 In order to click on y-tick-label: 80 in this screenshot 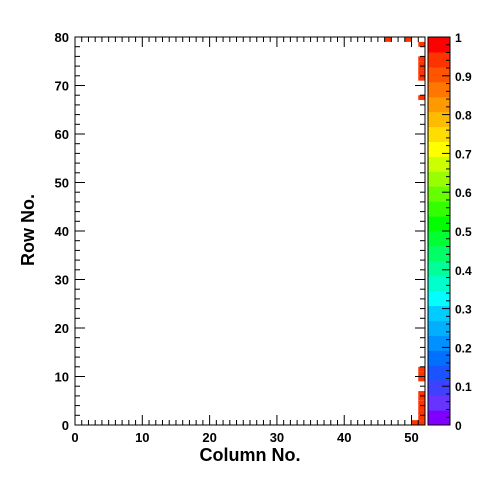, I will do `click(62, 37)`.